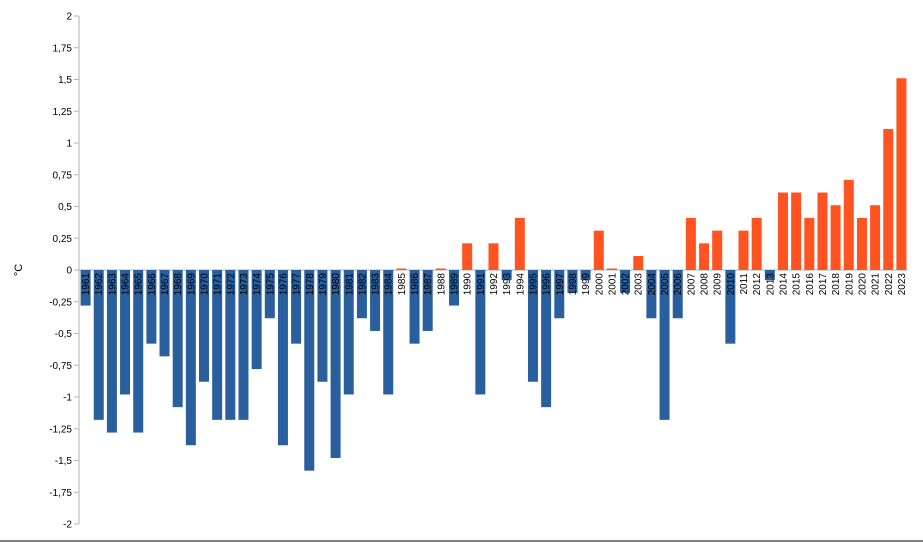 Image resolution: width=923 pixels, height=542 pixels. Describe the element at coordinates (756, 243) in the screenshot. I see `bar-2012` at that location.